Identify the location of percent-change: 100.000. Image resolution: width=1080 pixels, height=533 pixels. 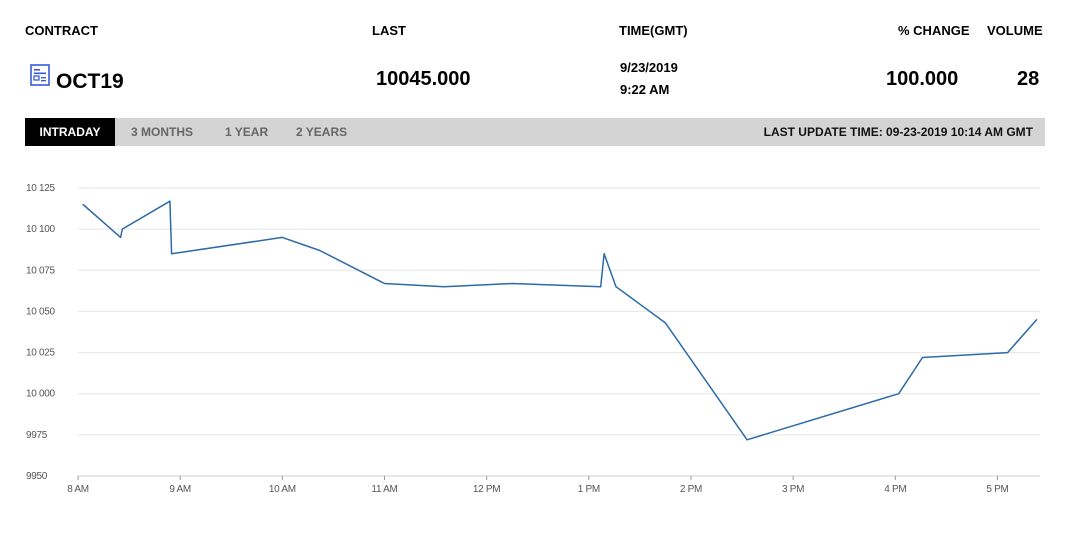
(922, 79).